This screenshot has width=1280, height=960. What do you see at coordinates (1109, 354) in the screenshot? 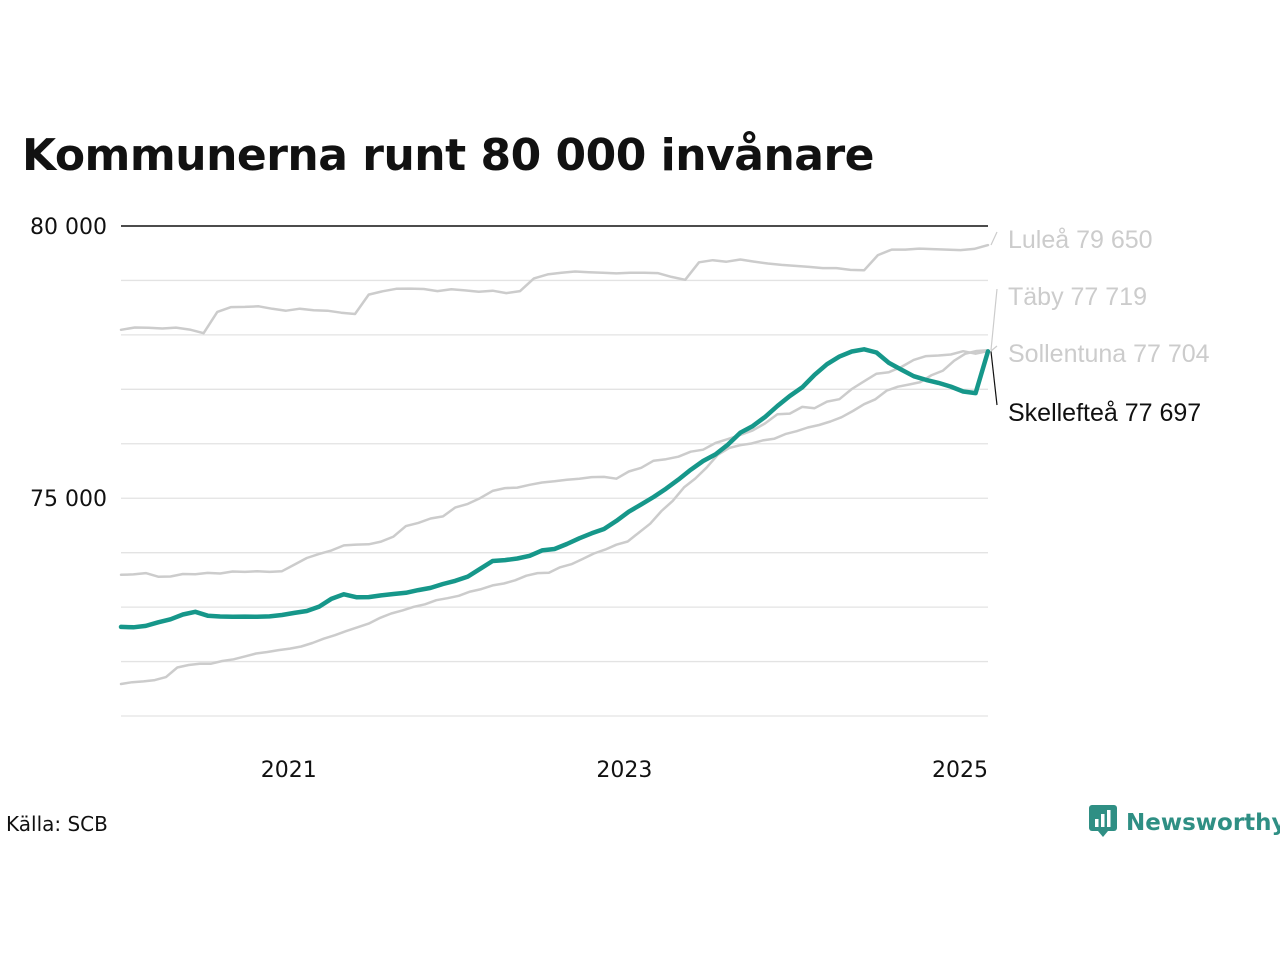
I see `series-label-sollentuna: Sollentuna 77 704` at bounding box center [1109, 354].